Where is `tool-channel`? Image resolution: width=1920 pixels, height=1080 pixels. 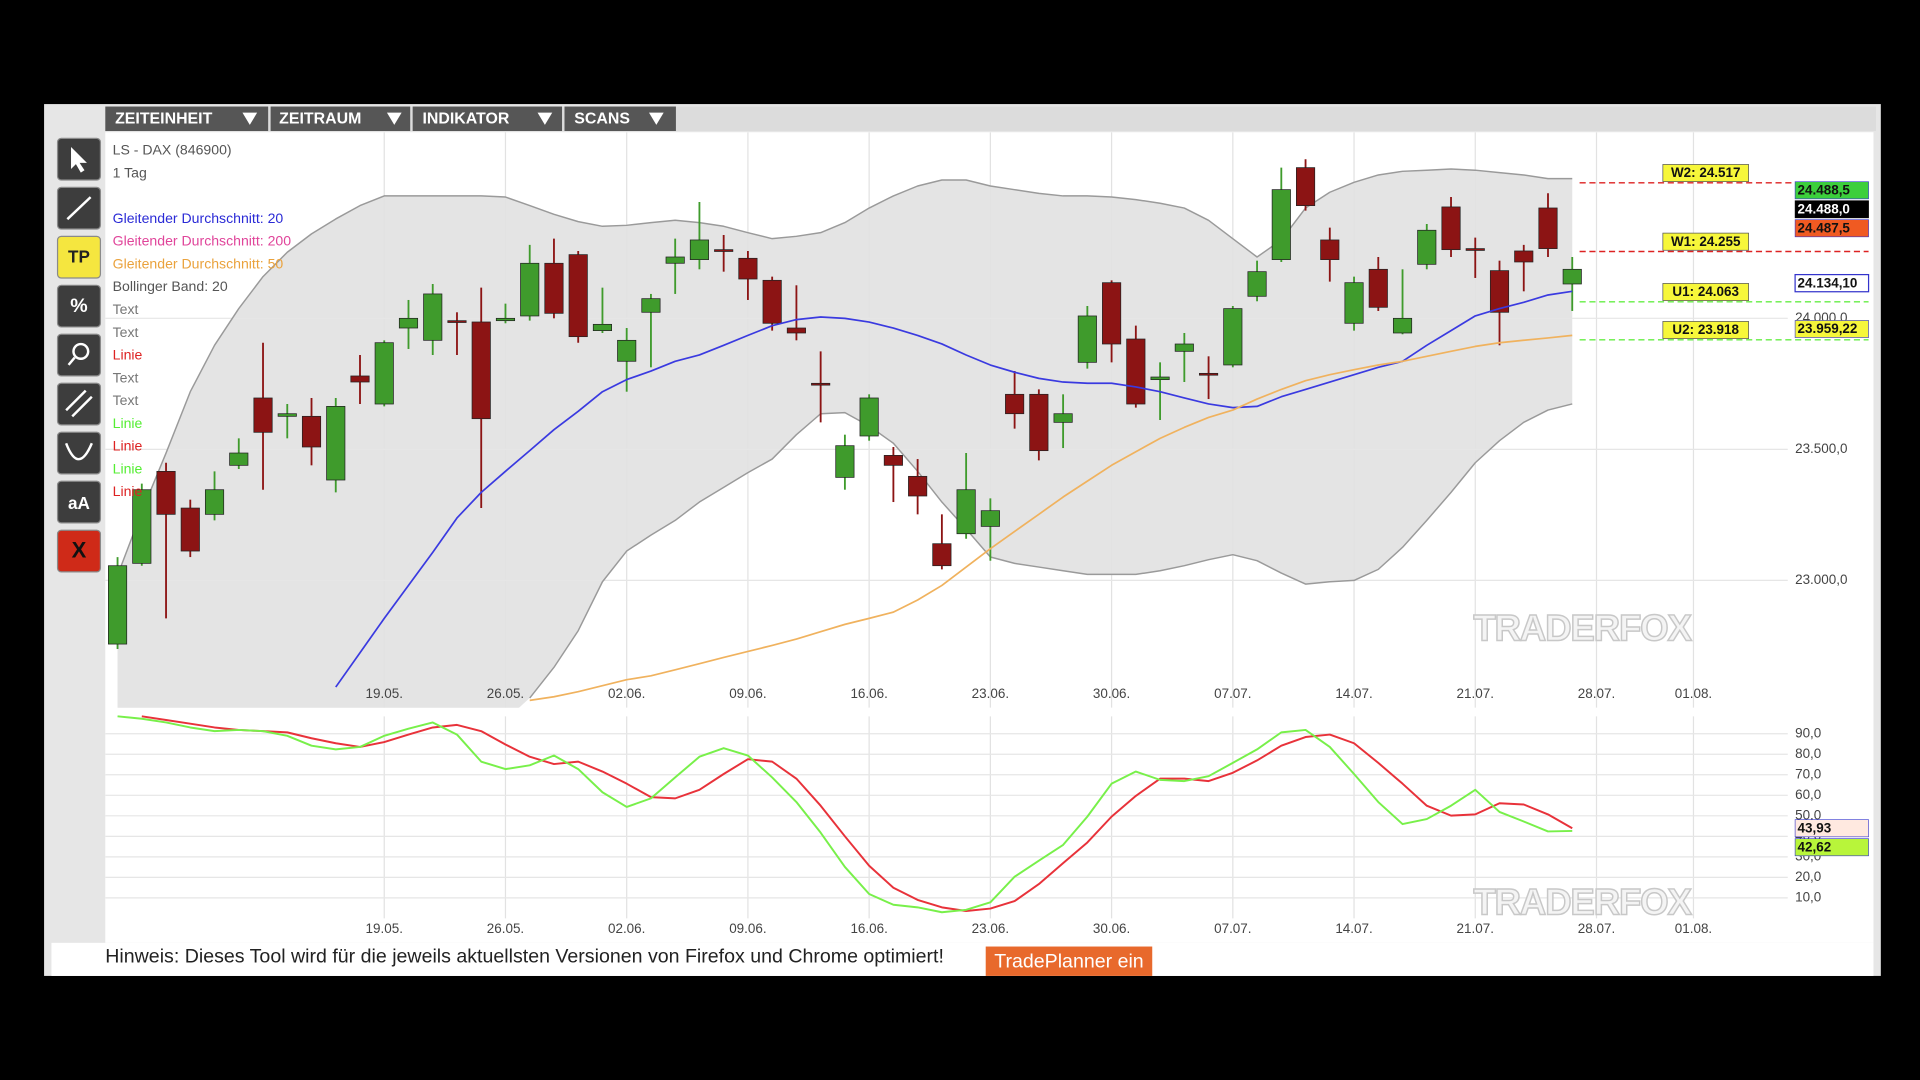
tool-channel is located at coordinates (79, 404).